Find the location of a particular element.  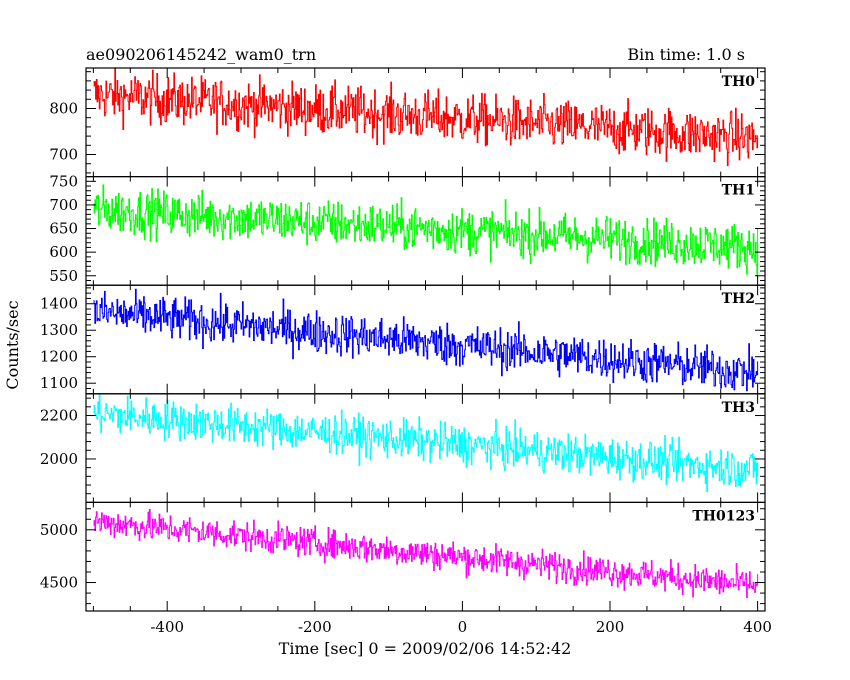

y-axis-label: Counts/sec is located at coordinates (12, 344).